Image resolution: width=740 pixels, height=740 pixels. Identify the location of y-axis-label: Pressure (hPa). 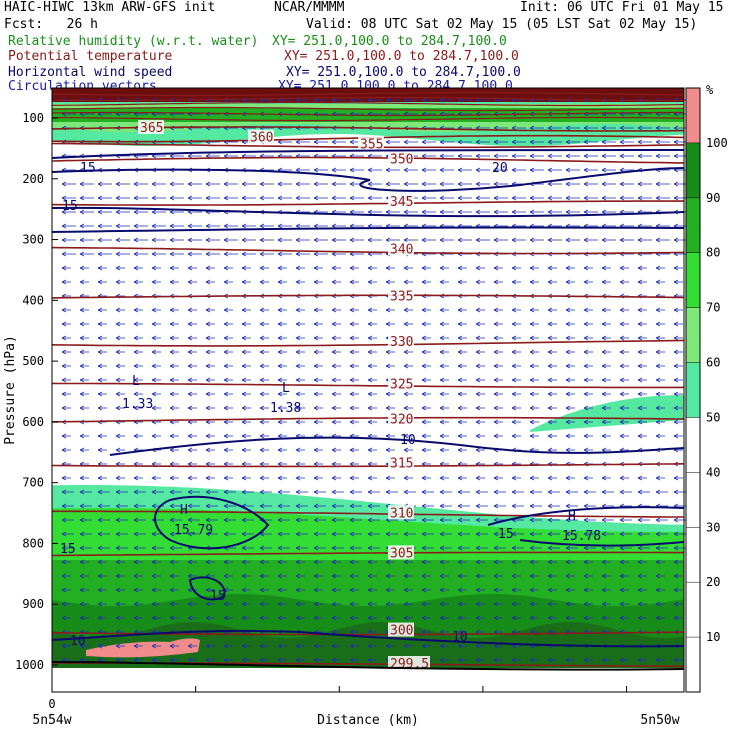
(10, 390).